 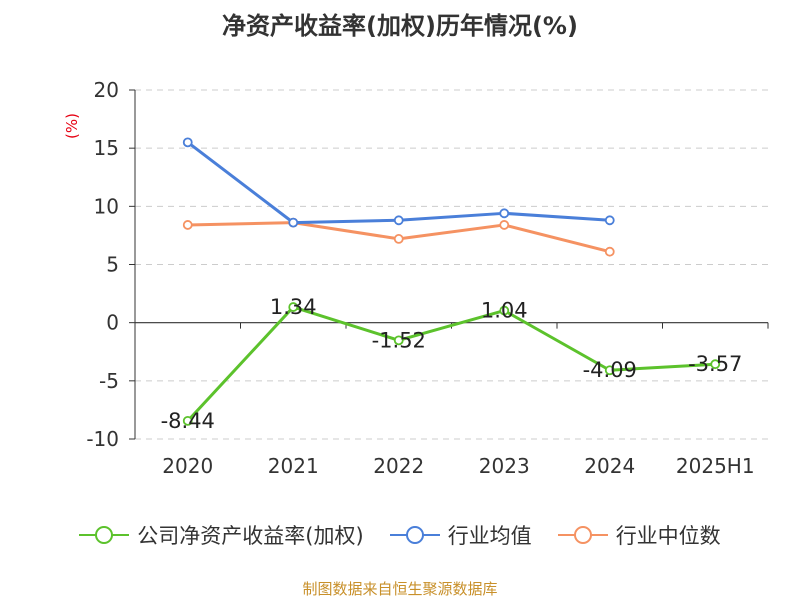 I want to click on legend: 公司净资产收益率(加权) 行业均值 行业中位数, so click(x=400, y=535).